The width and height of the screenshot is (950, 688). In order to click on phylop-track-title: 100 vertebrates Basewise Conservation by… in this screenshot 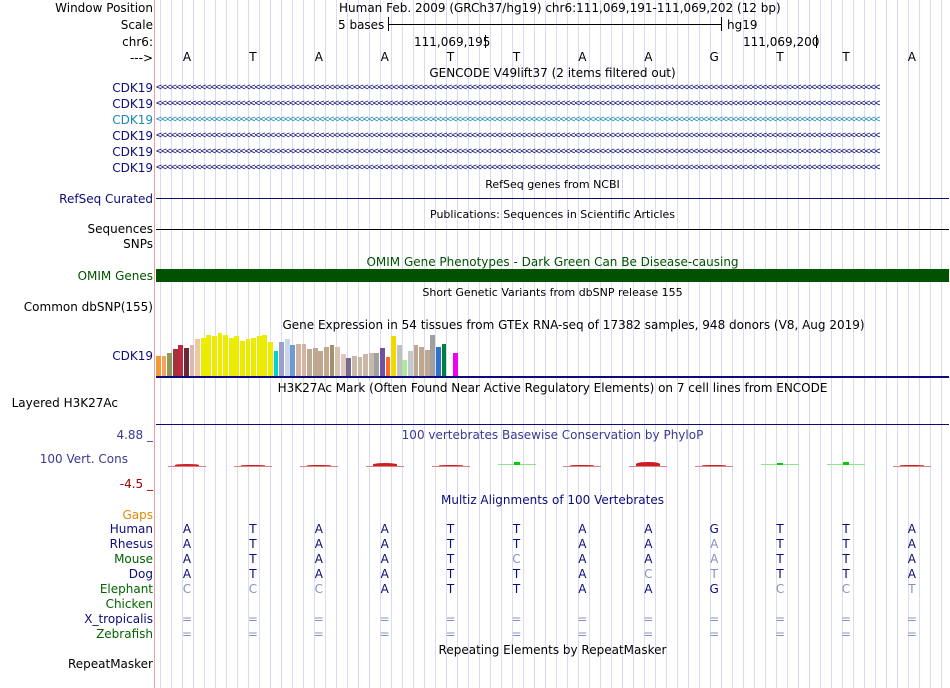, I will do `click(552, 435)`.